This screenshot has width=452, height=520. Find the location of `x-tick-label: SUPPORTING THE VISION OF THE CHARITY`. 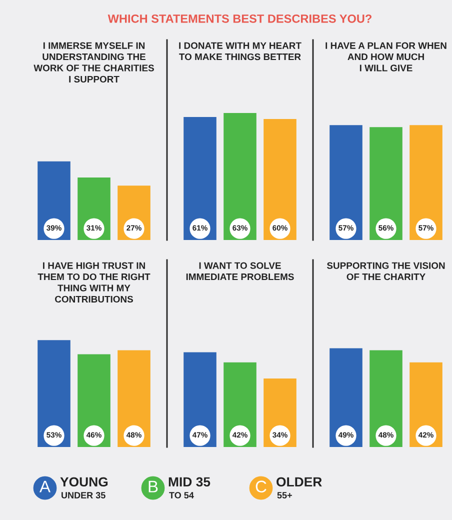

x-tick-label: SUPPORTING THE VISION OF THE CHARITY is located at coordinates (385, 271).